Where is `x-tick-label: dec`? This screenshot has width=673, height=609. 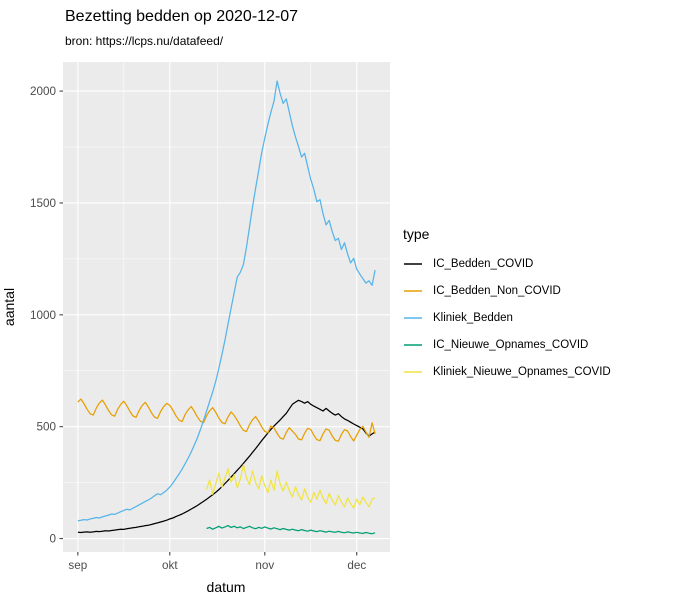 x-tick-label: dec is located at coordinates (356, 565).